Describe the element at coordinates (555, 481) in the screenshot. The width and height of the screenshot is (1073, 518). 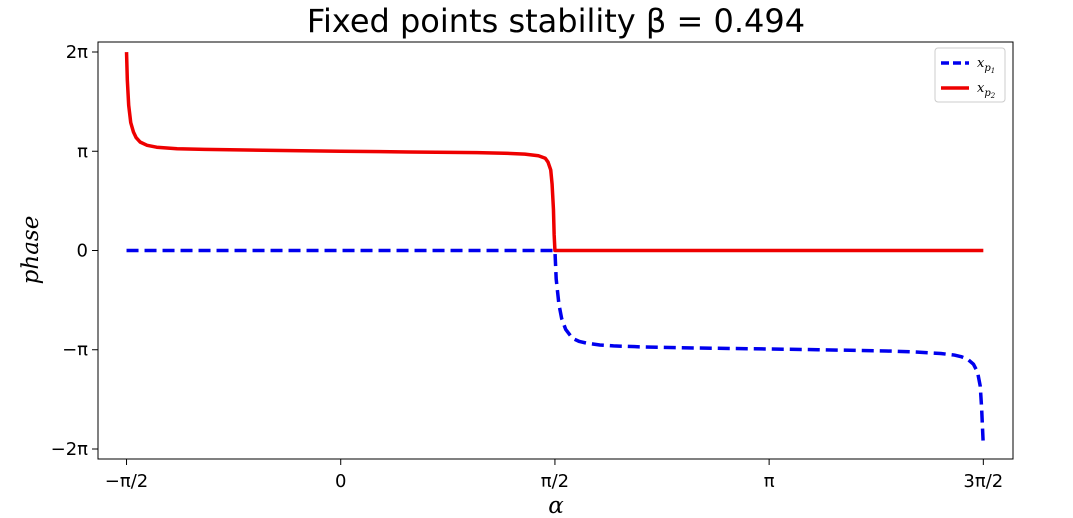
I see `x-tick-label-3: π/2` at that location.